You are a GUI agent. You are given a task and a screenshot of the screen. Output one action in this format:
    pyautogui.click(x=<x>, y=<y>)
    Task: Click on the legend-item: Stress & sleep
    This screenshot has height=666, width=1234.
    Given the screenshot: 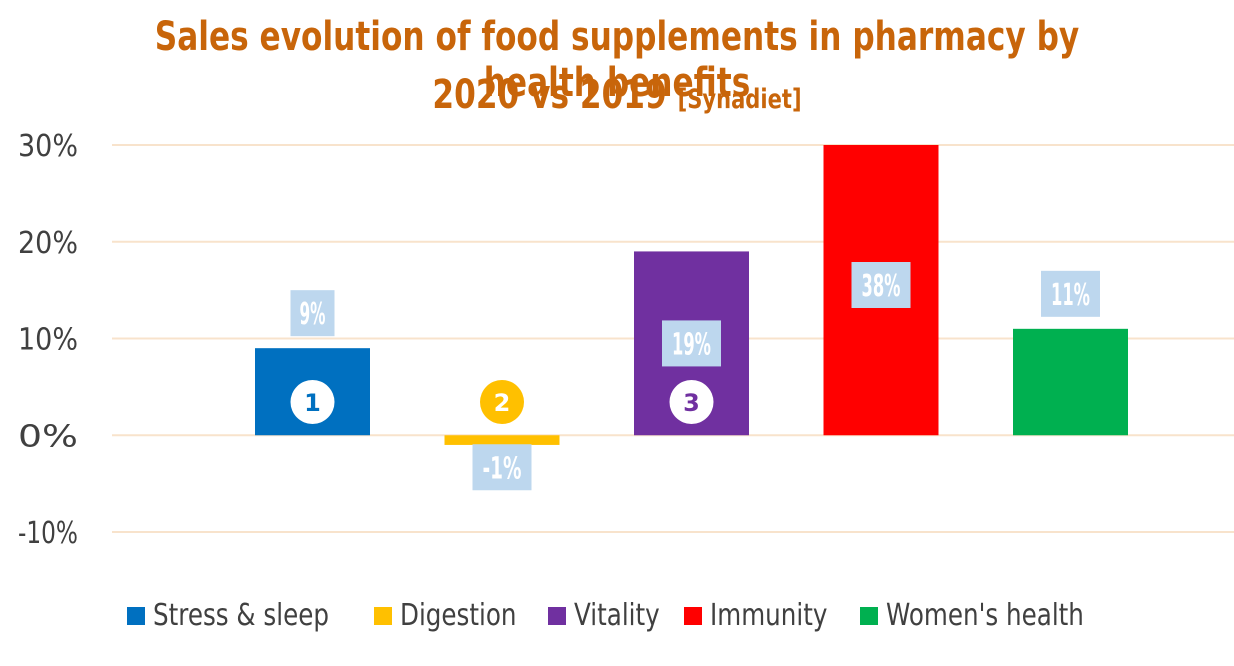 What is the action you would take?
    pyautogui.click(x=237, y=615)
    